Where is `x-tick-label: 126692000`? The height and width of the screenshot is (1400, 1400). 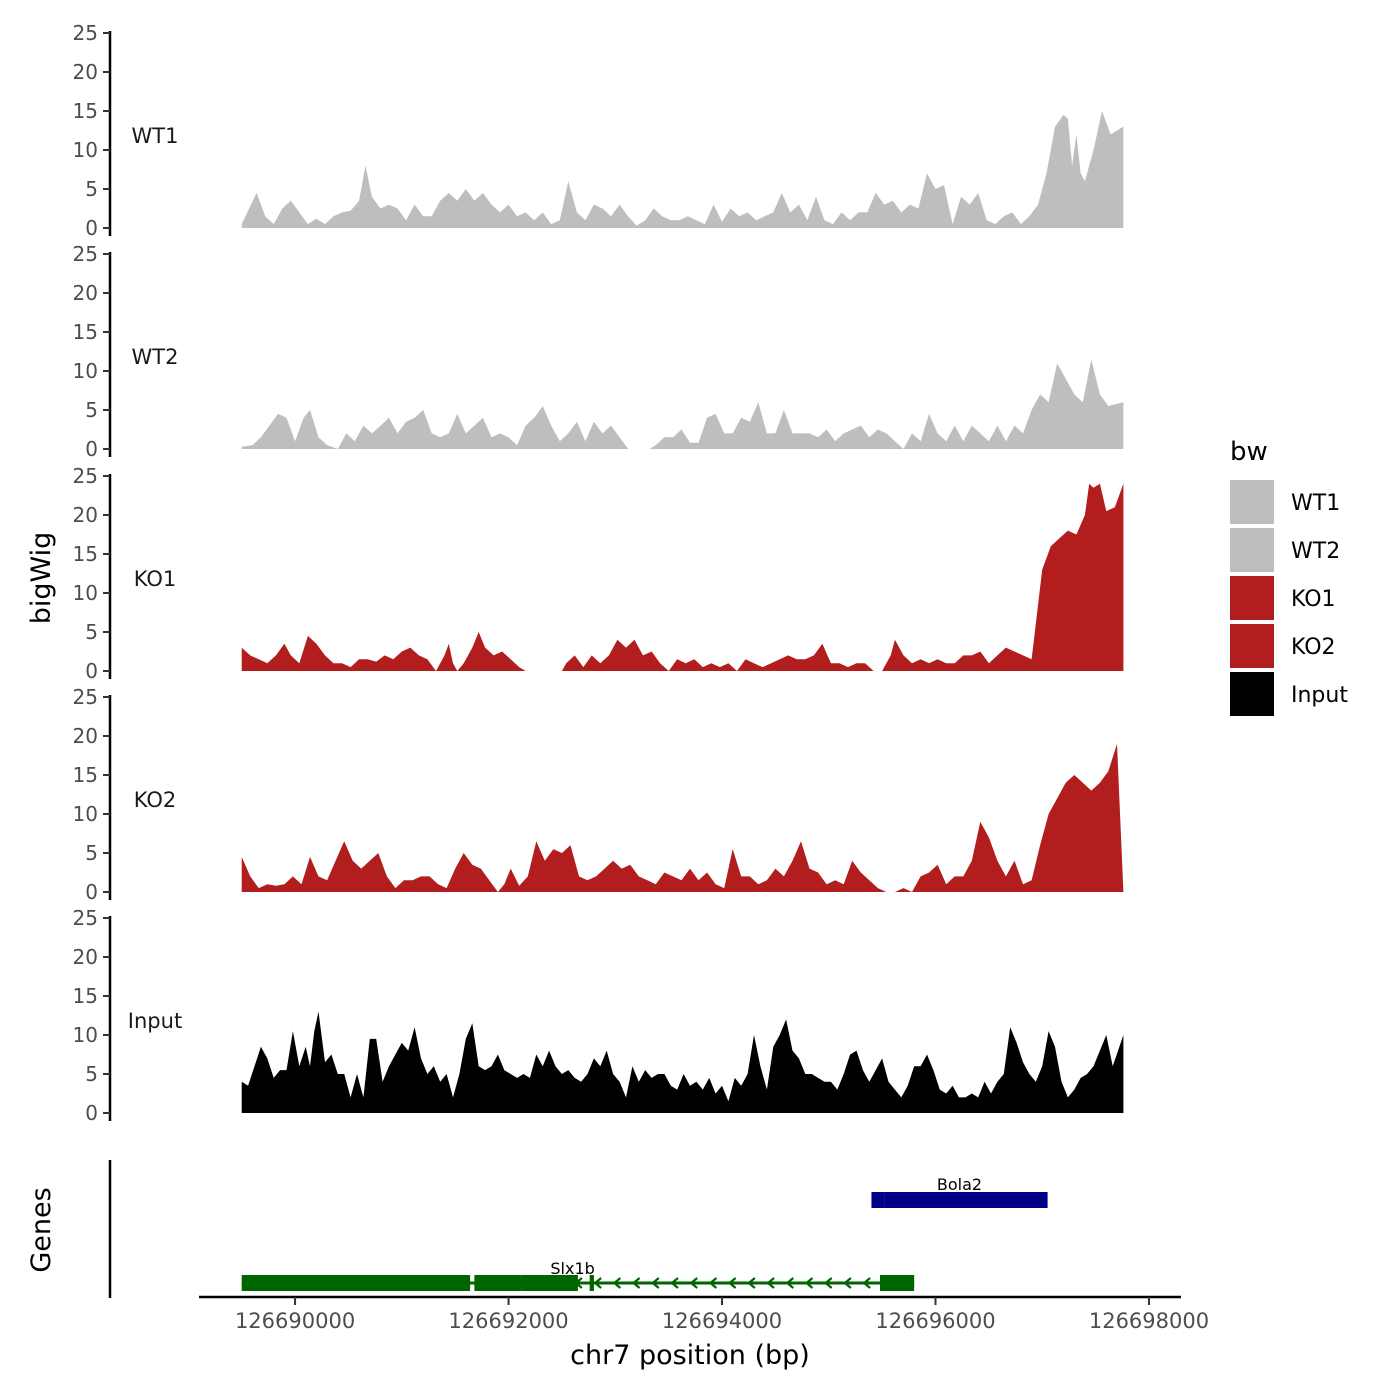
x-tick-label: 126692000 is located at coordinates (508, 1321).